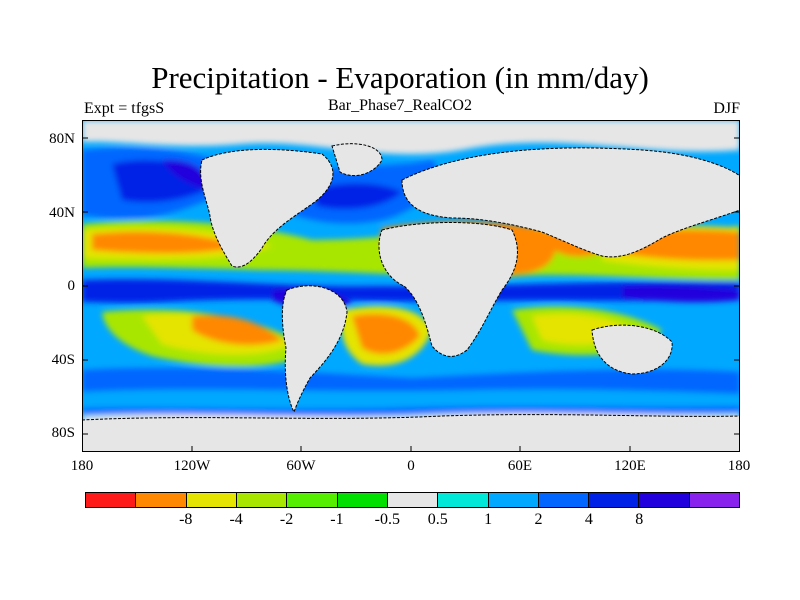 This screenshot has width=800, height=600. I want to click on lat-label-0: 0, so click(71, 286).